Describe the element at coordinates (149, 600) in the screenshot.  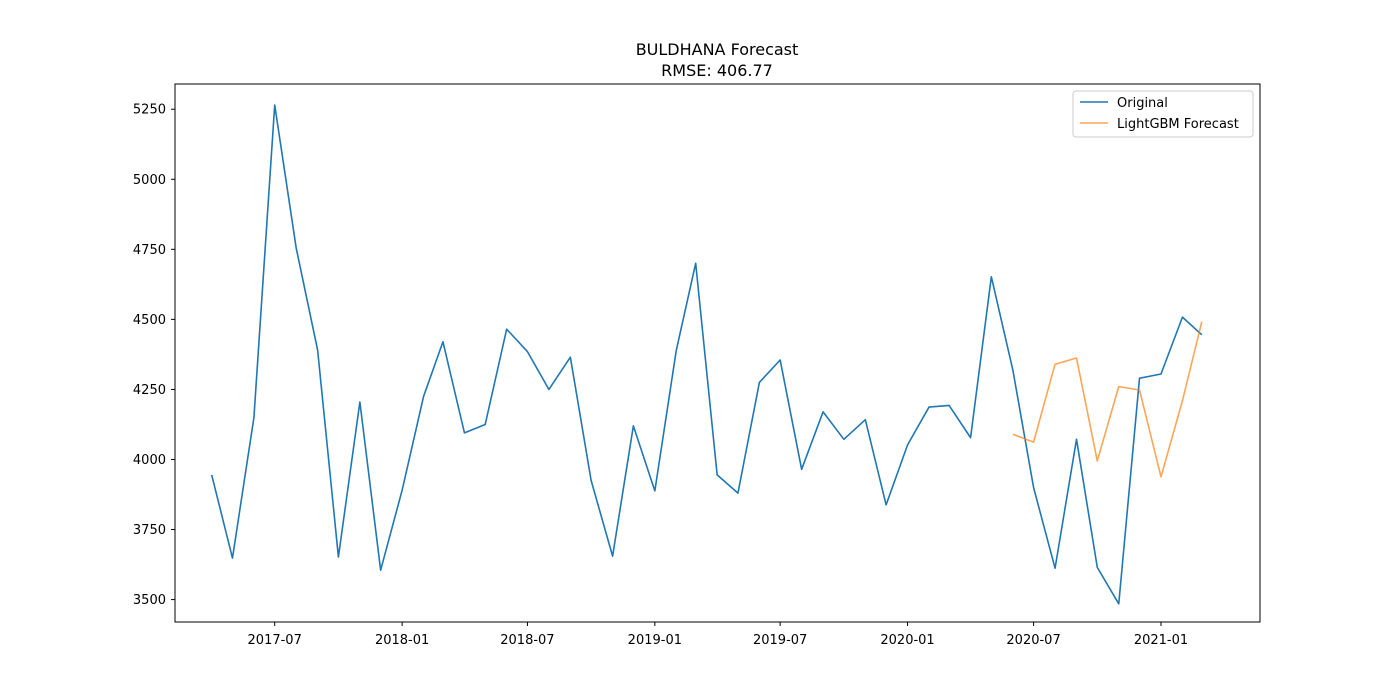
I see `y-tick-label: 3500` at that location.